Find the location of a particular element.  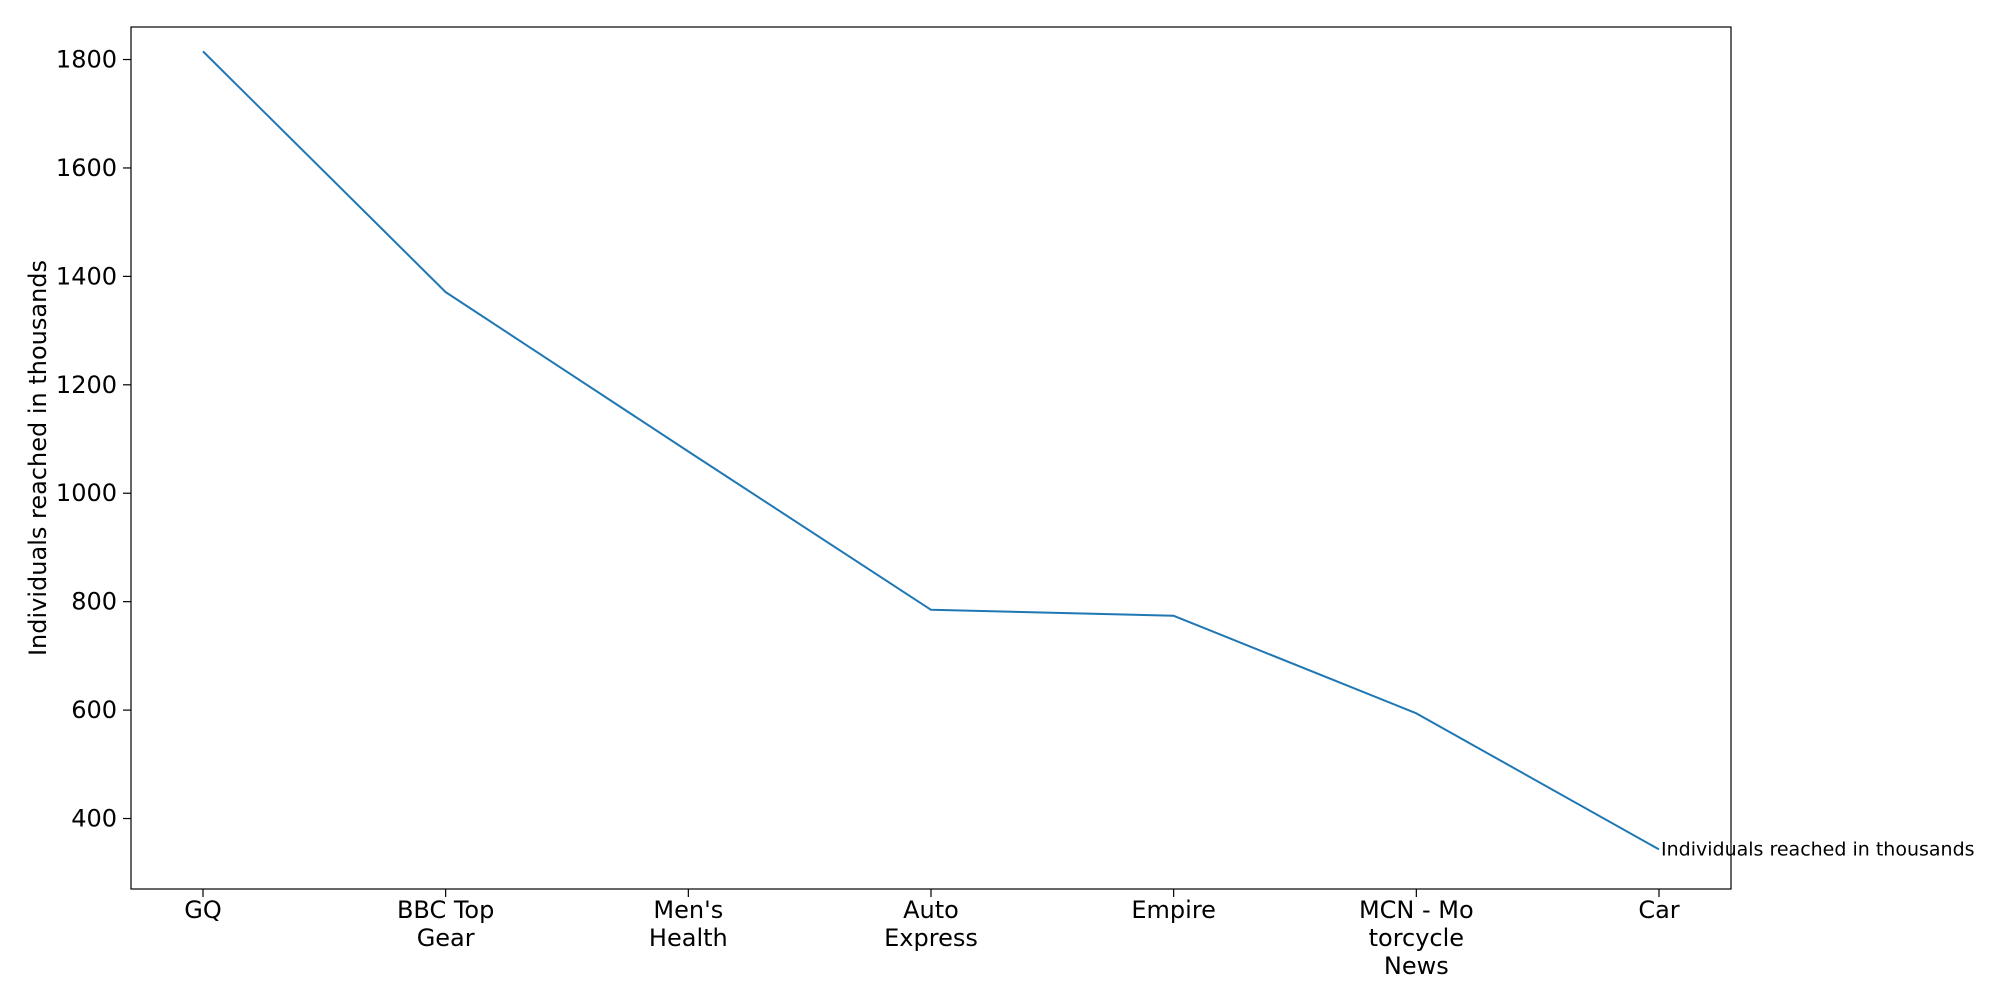

series-end-label: Individuals reached in thousands is located at coordinates (1818, 849).